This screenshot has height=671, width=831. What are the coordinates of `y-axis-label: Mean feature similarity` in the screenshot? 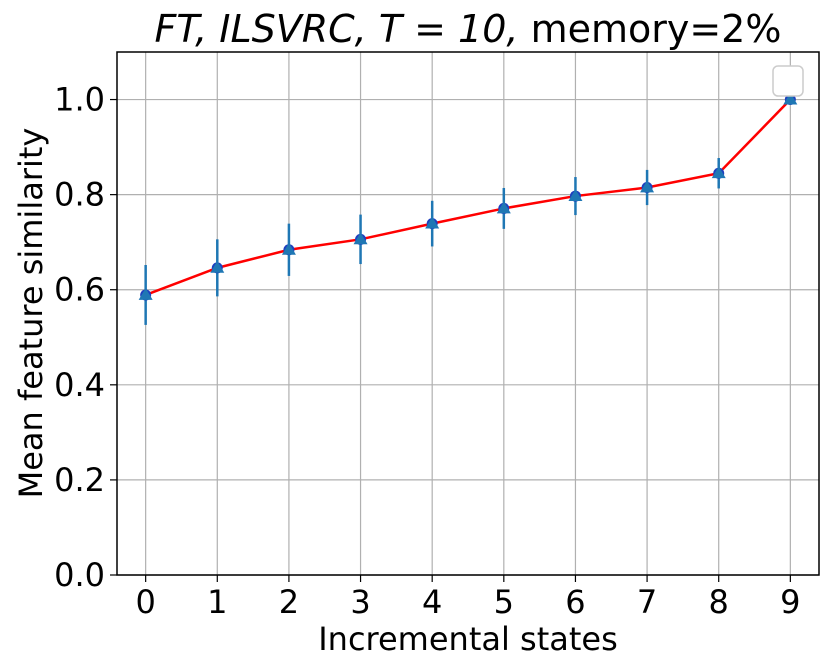 It's located at (31, 313).